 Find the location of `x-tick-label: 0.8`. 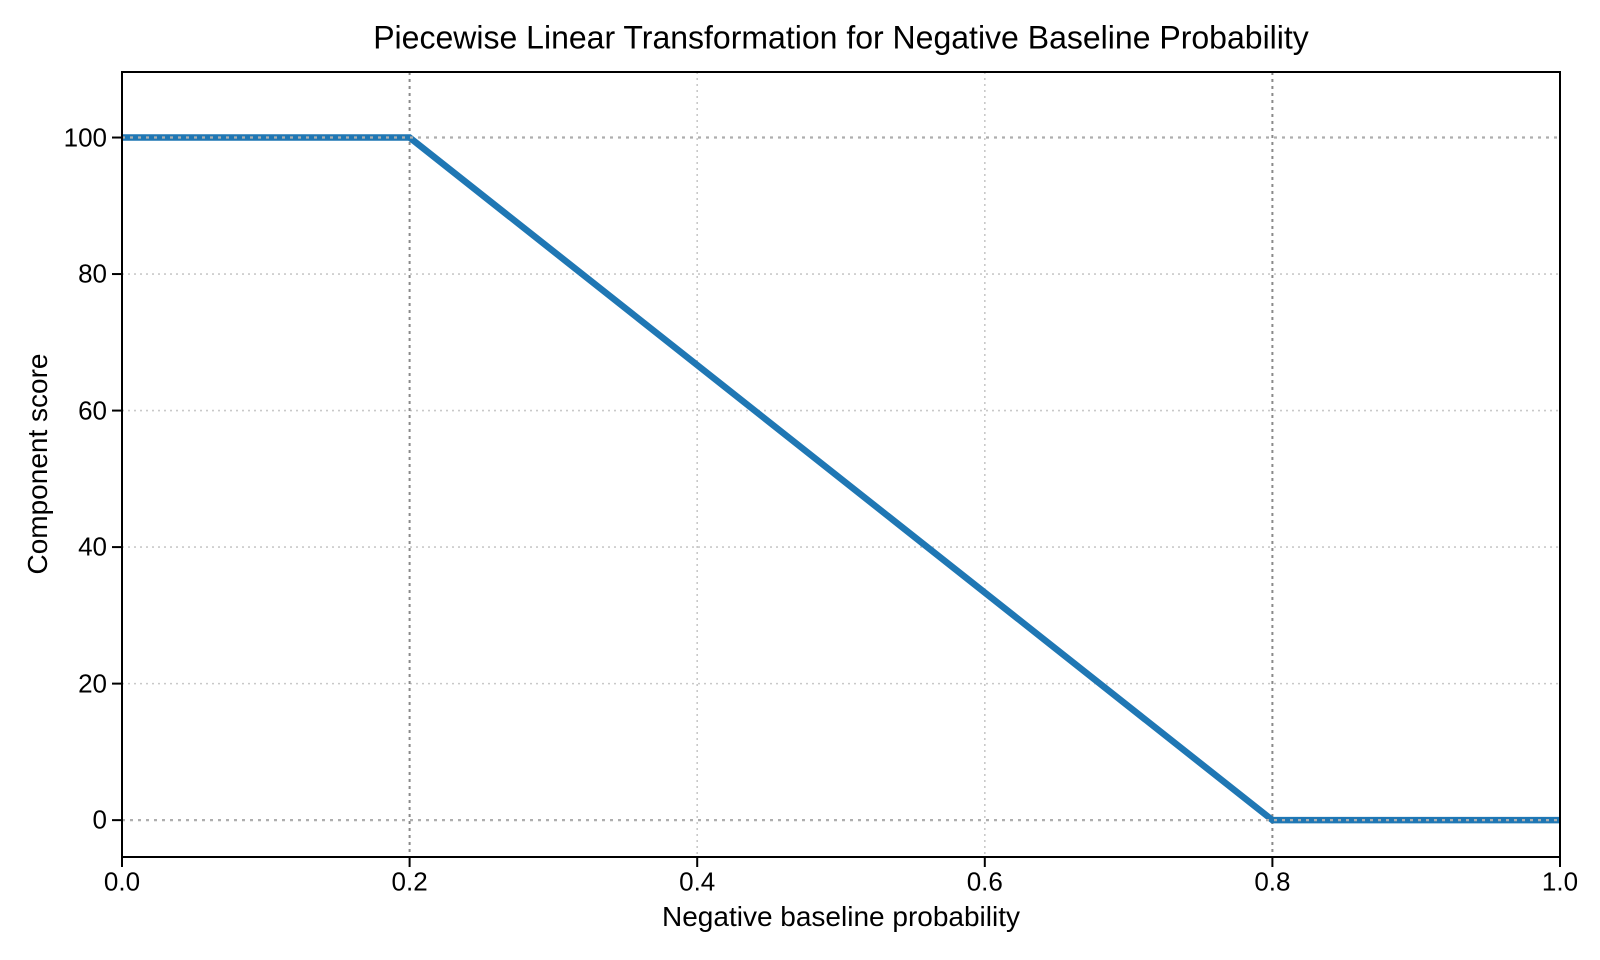

x-tick-label: 0.8 is located at coordinates (1272, 881).